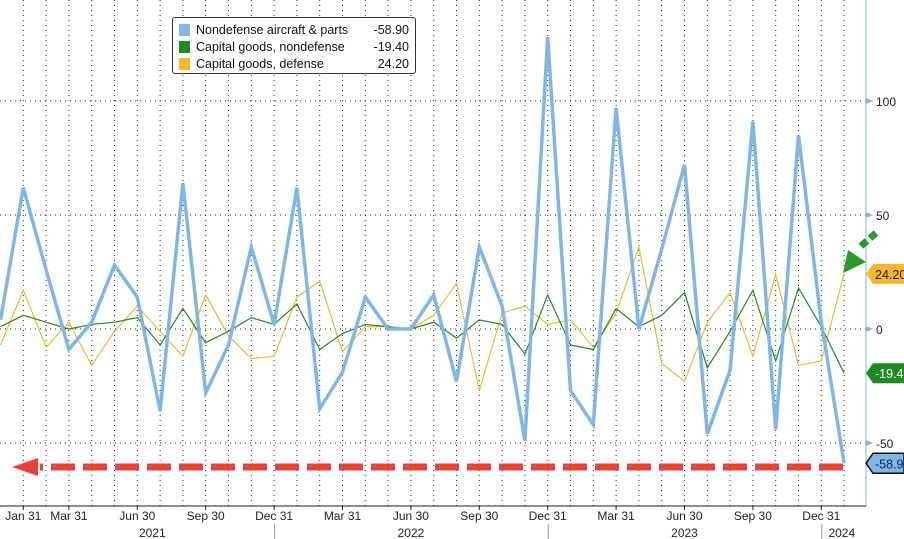 This screenshot has height=539, width=904. I want to click on x-year-label: 2023, so click(684, 532).